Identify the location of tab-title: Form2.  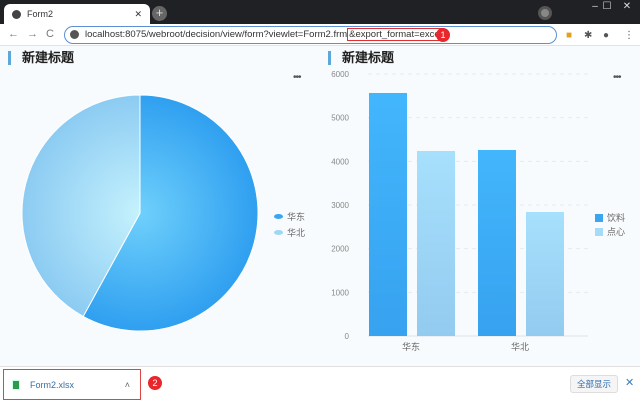
(40, 14).